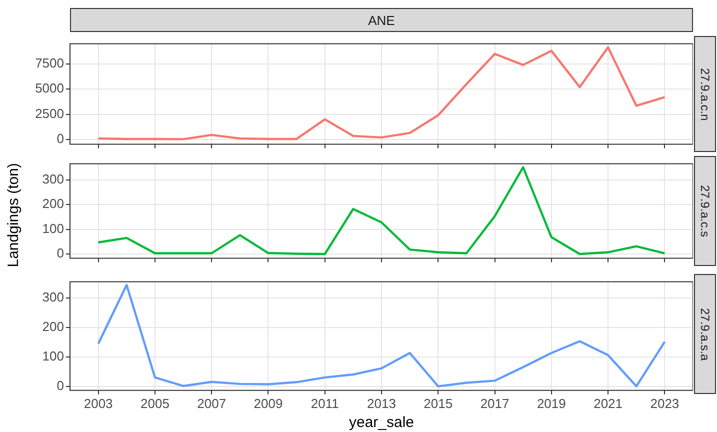 The width and height of the screenshot is (717, 432). What do you see at coordinates (381, 423) in the screenshot?
I see `x-axis-title: year_sale` at bounding box center [381, 423].